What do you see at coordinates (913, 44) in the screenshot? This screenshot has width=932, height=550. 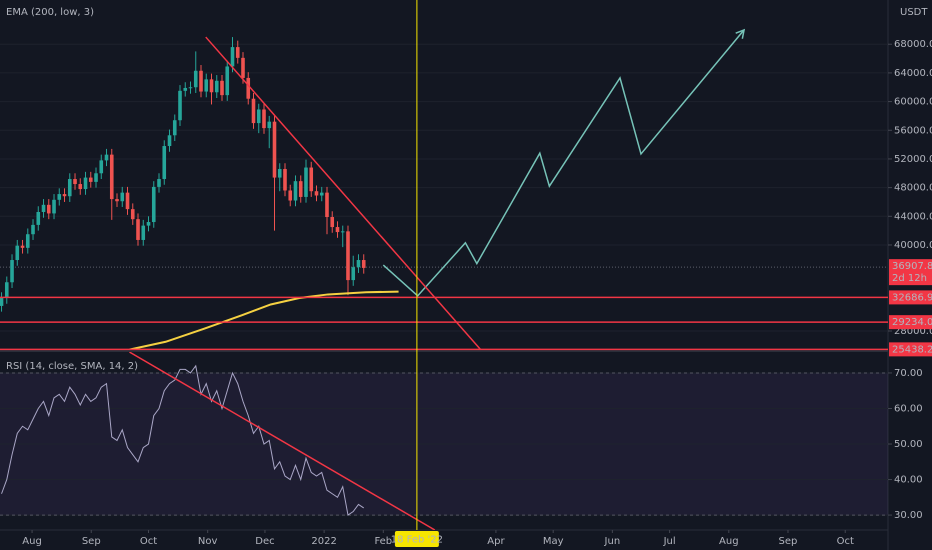 I see `y-tick-label: 68000.00` at bounding box center [913, 44].